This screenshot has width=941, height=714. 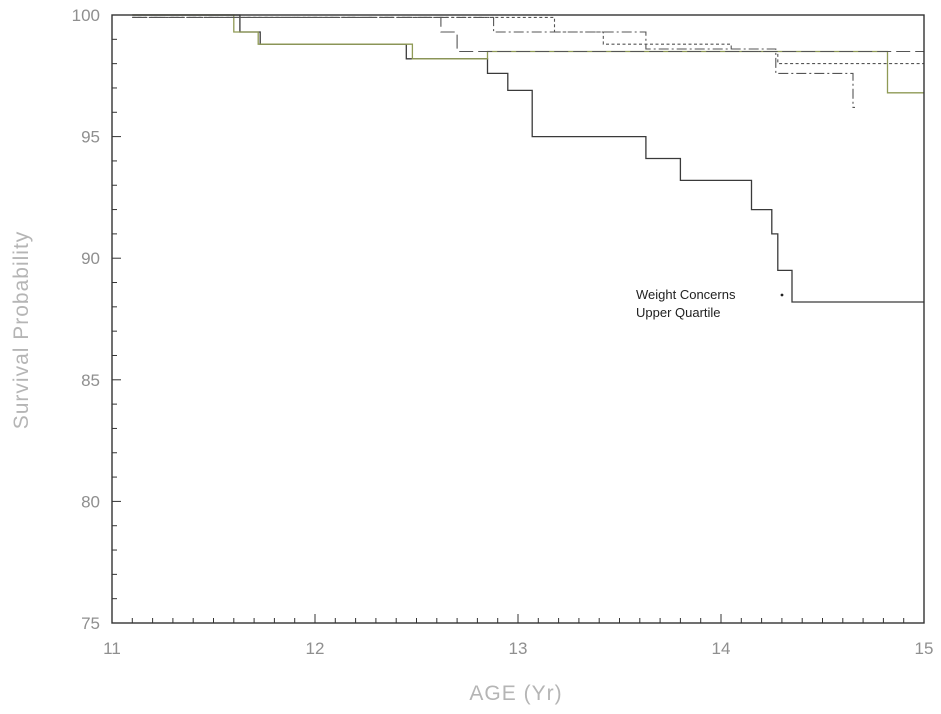 What do you see at coordinates (90, 623) in the screenshot?
I see `y-tick-label: 75` at bounding box center [90, 623].